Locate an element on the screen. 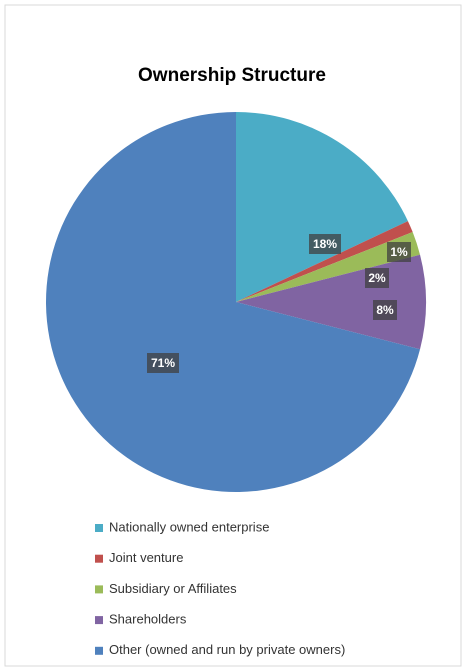 This screenshot has width=462, height=667. data-label: 2% is located at coordinates (377, 278).